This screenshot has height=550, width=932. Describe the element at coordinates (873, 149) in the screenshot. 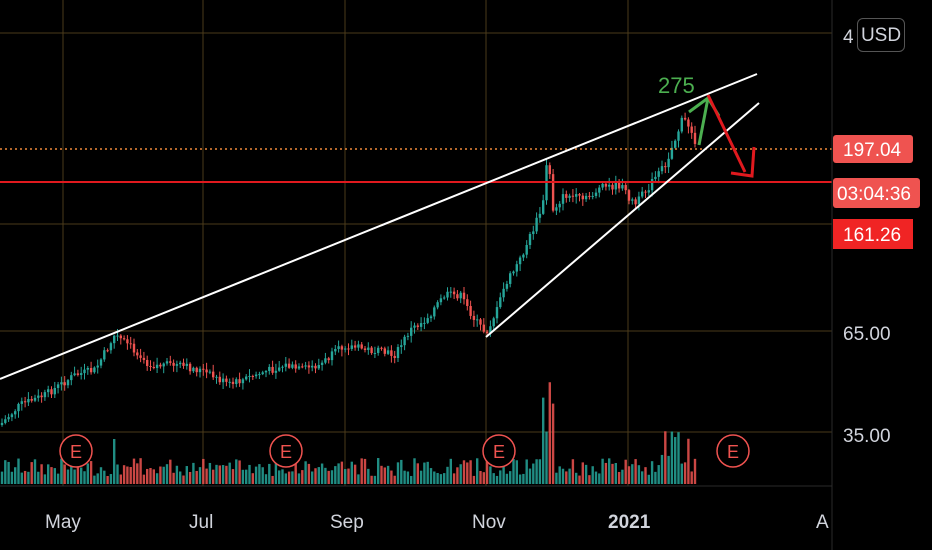

I see `current-price-tag: 197.04` at that location.